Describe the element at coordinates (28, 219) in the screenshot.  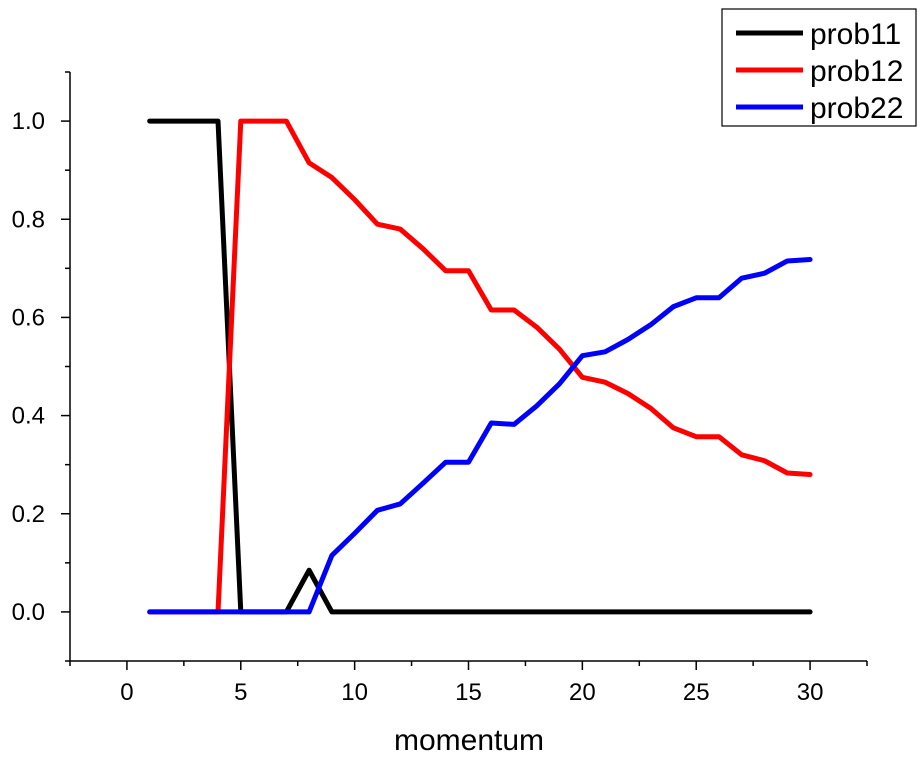
I see `y-tick-label: 0.8` at that location.